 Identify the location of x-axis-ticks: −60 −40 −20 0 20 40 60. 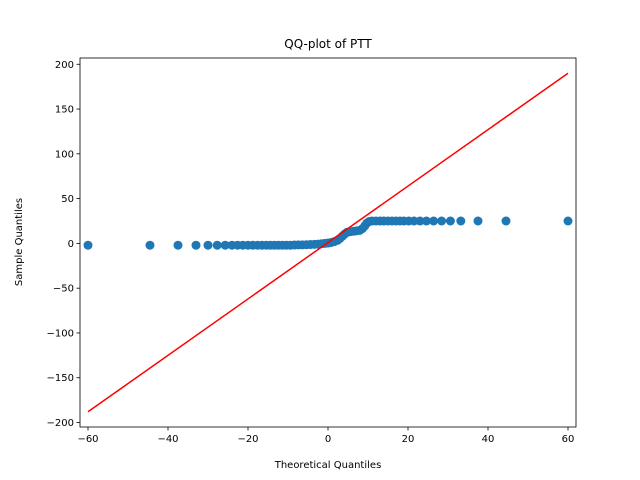
(325, 436).